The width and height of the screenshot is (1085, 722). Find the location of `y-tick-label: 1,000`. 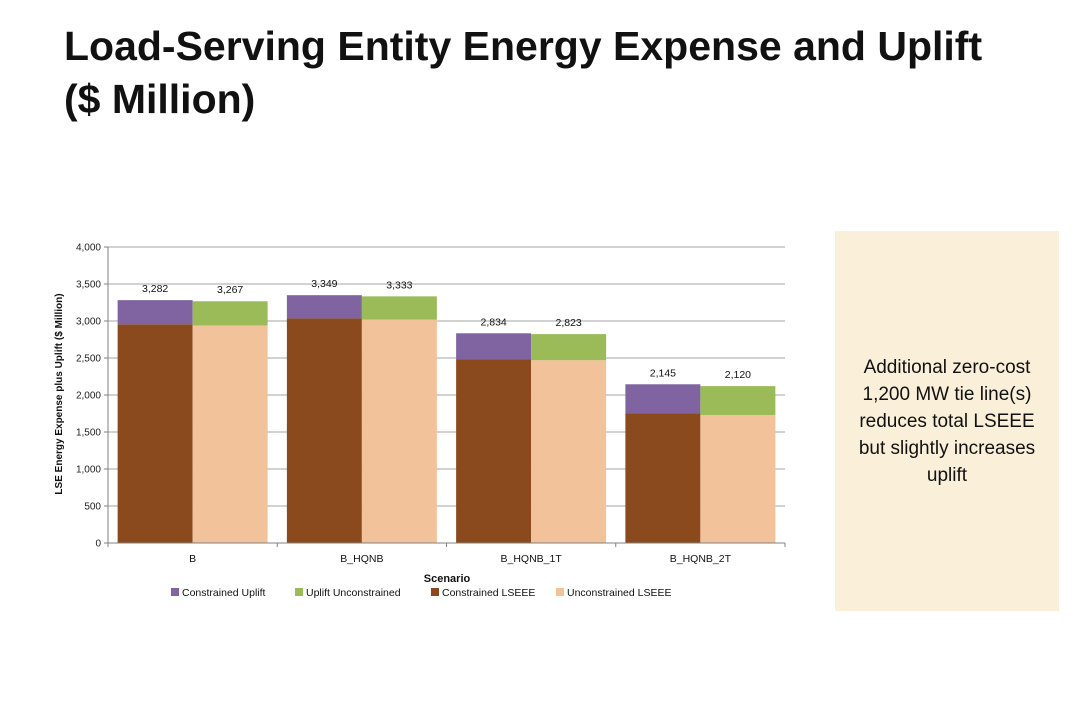

y-tick-label: 1,000 is located at coordinates (88, 470).